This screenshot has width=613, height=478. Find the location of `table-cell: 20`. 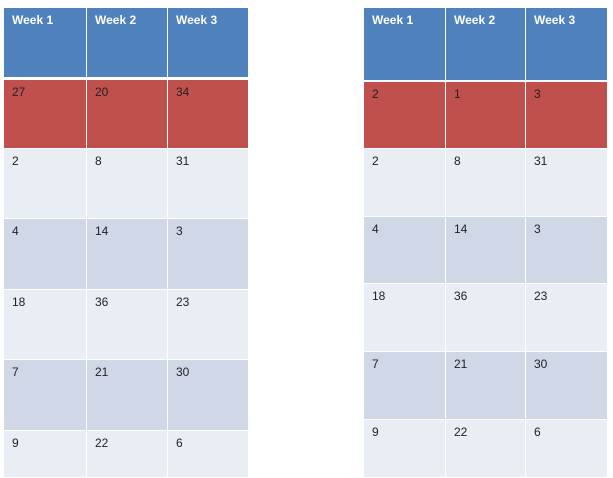

table-cell: 20 is located at coordinates (127, 114).